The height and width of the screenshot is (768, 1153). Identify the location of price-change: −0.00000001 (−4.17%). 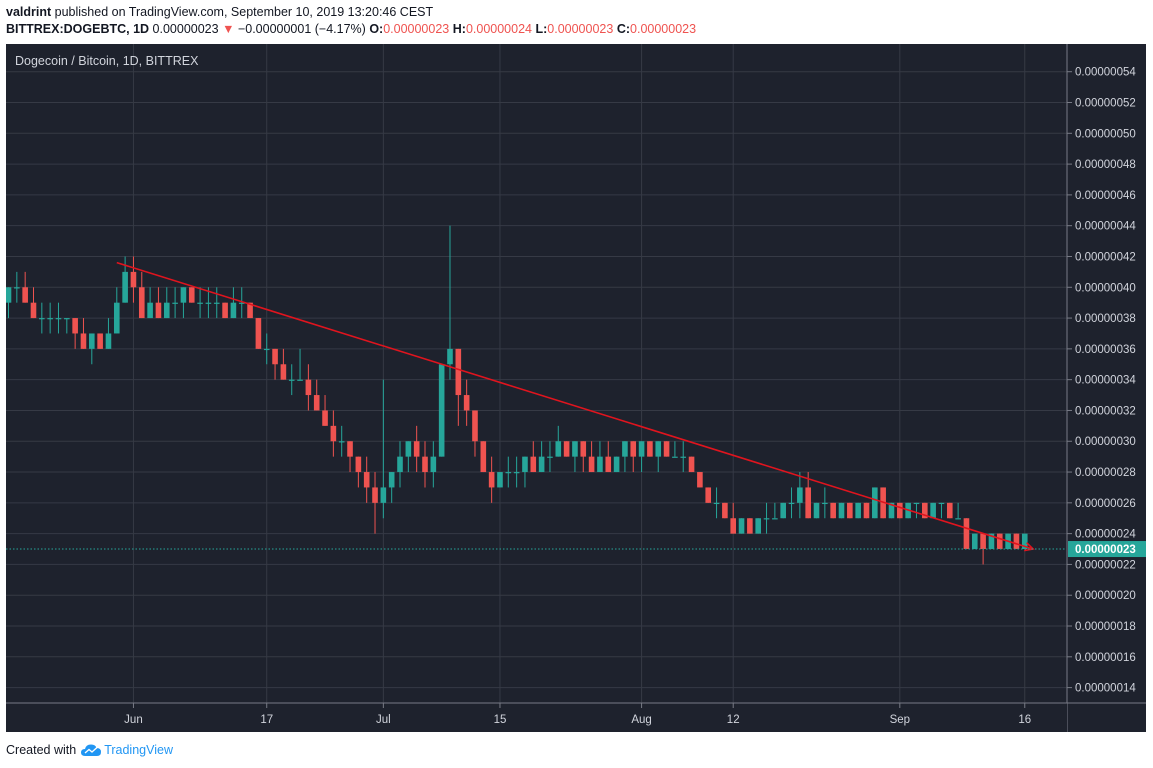
(301, 29).